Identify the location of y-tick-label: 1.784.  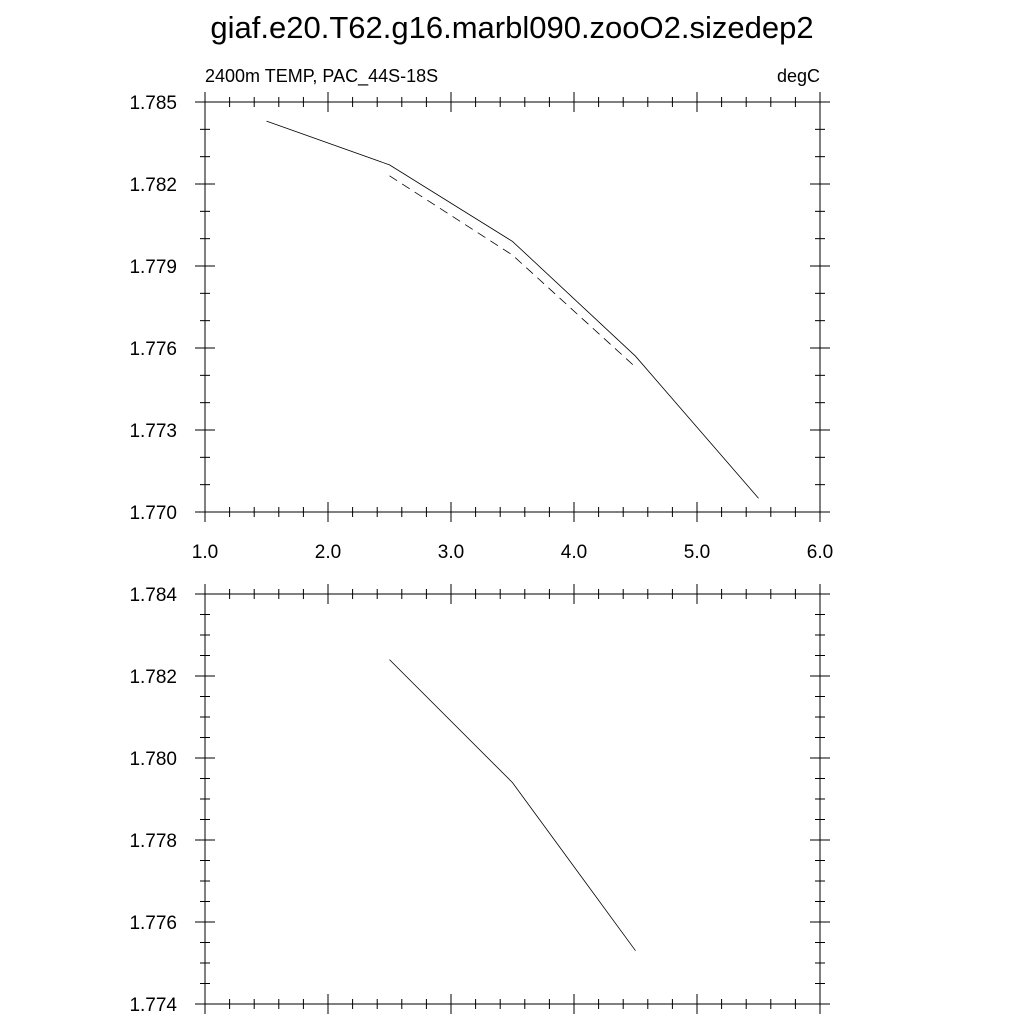
(153, 595).